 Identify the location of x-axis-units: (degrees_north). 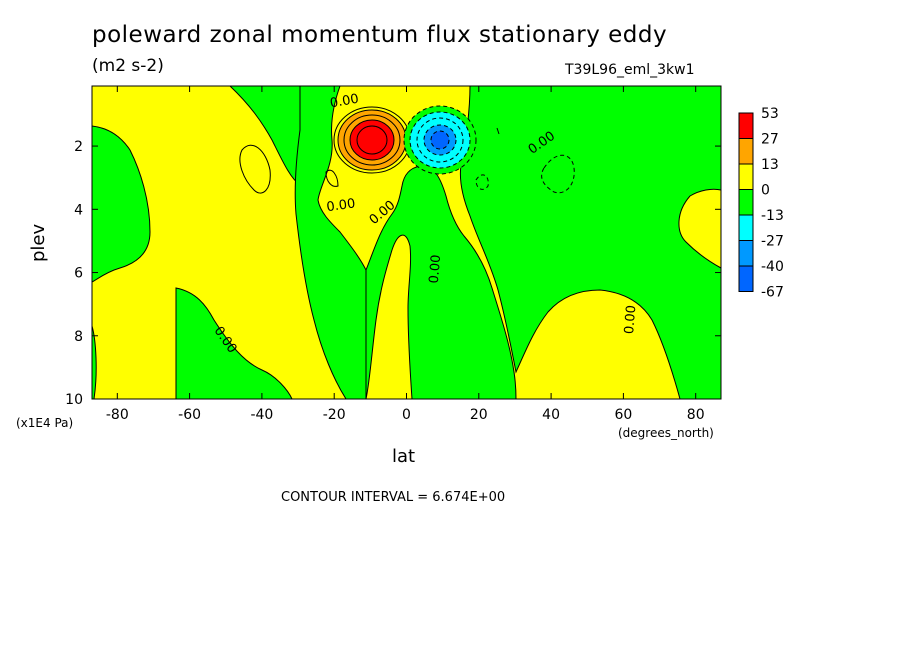
(666, 433).